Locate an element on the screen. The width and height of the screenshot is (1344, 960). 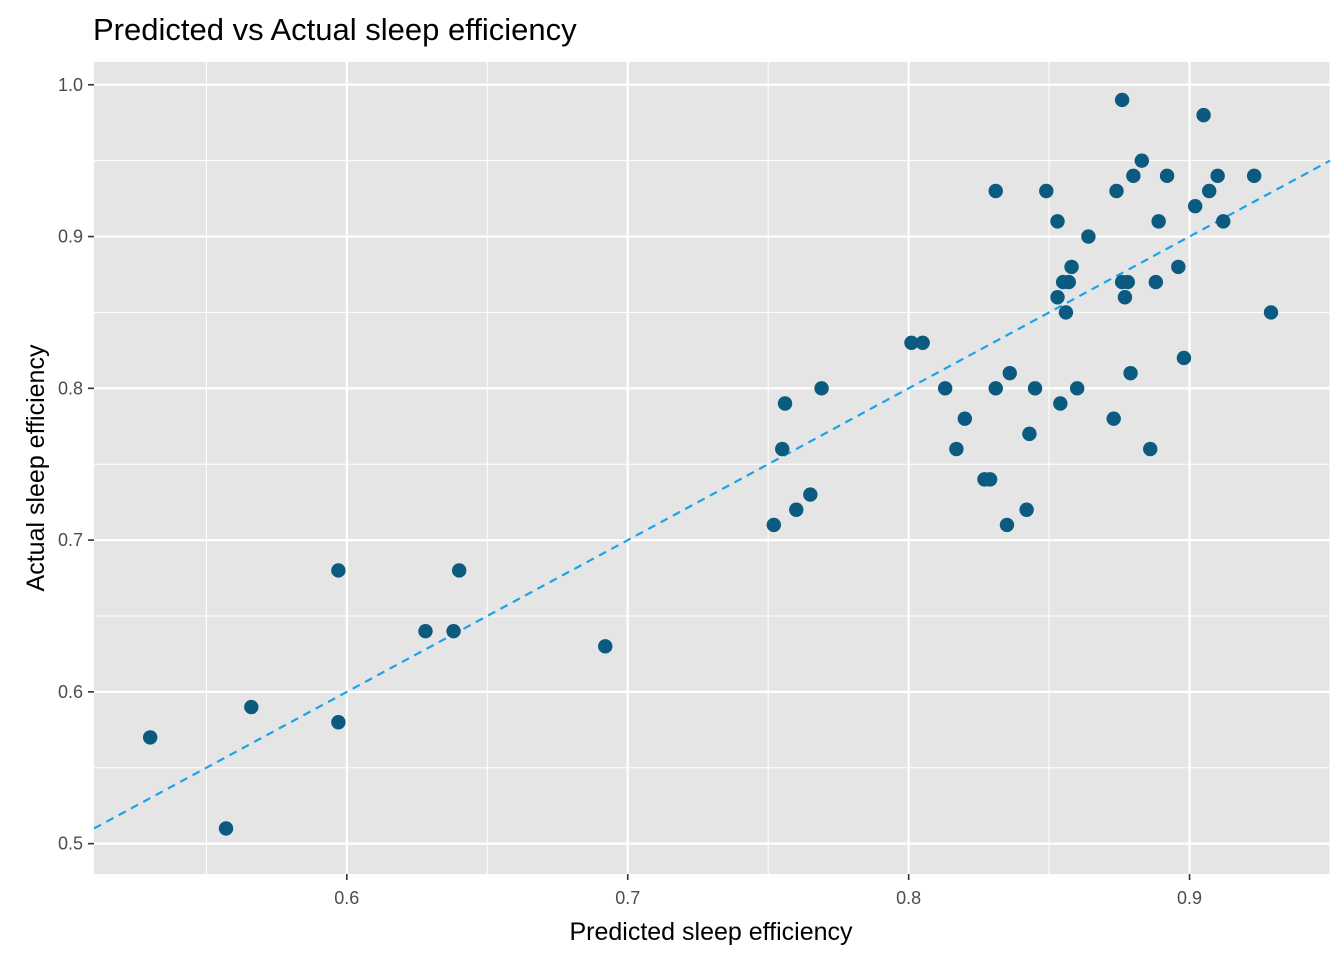
x-tick-label: 0.6 is located at coordinates (346, 898).